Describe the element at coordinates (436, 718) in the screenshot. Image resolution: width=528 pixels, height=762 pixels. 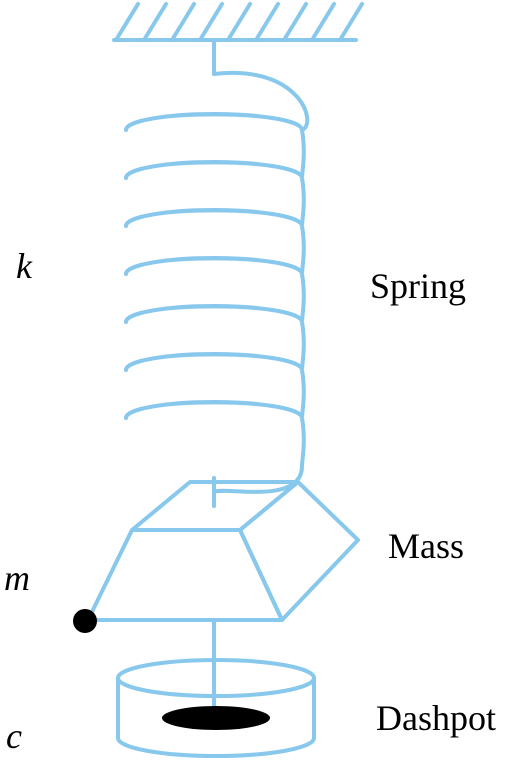
I see `dashpot-label: Dashpot` at that location.